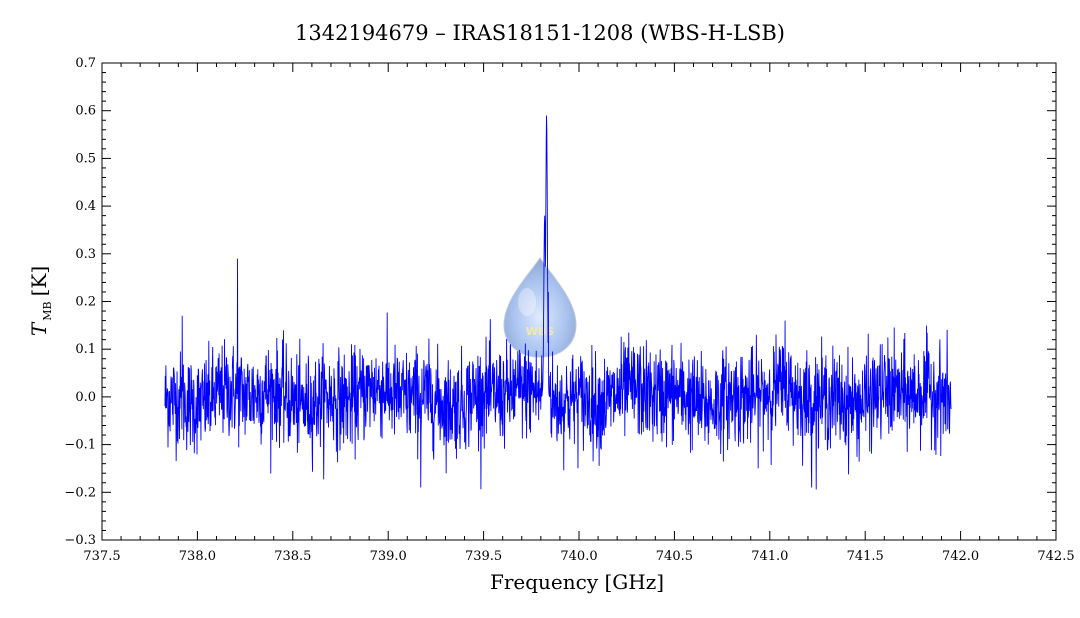 This screenshot has width=1080, height=618. Describe the element at coordinates (292, 556) in the screenshot. I see `x-tick-label: 738.5` at that location.